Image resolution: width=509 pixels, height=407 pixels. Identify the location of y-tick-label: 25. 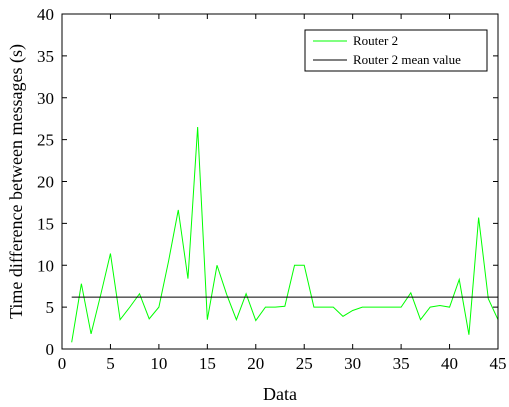
(45, 140).